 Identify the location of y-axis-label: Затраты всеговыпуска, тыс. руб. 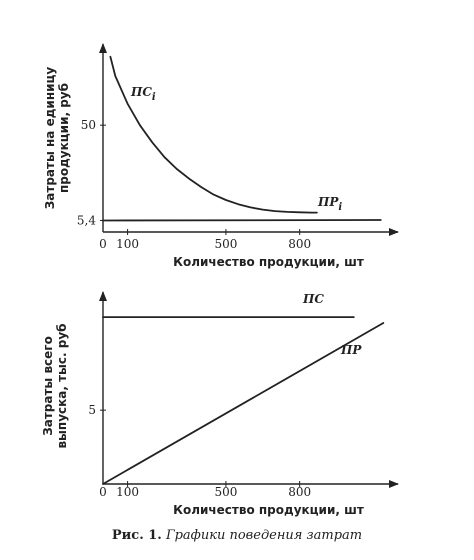
(55, 385).